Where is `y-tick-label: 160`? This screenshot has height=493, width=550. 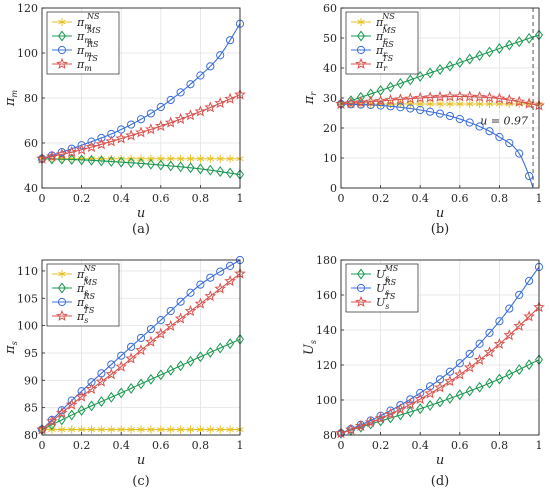
y-tick-label: 160 is located at coordinates (326, 295).